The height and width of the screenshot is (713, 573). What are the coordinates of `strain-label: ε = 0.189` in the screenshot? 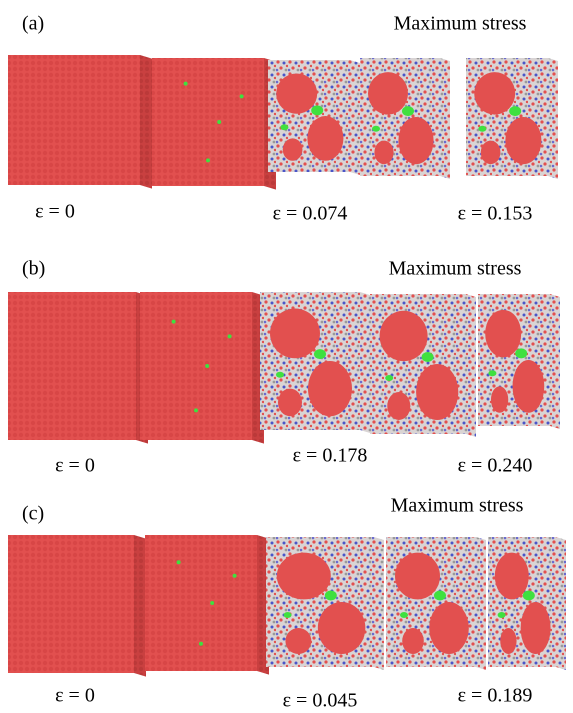 It's located at (495, 696).